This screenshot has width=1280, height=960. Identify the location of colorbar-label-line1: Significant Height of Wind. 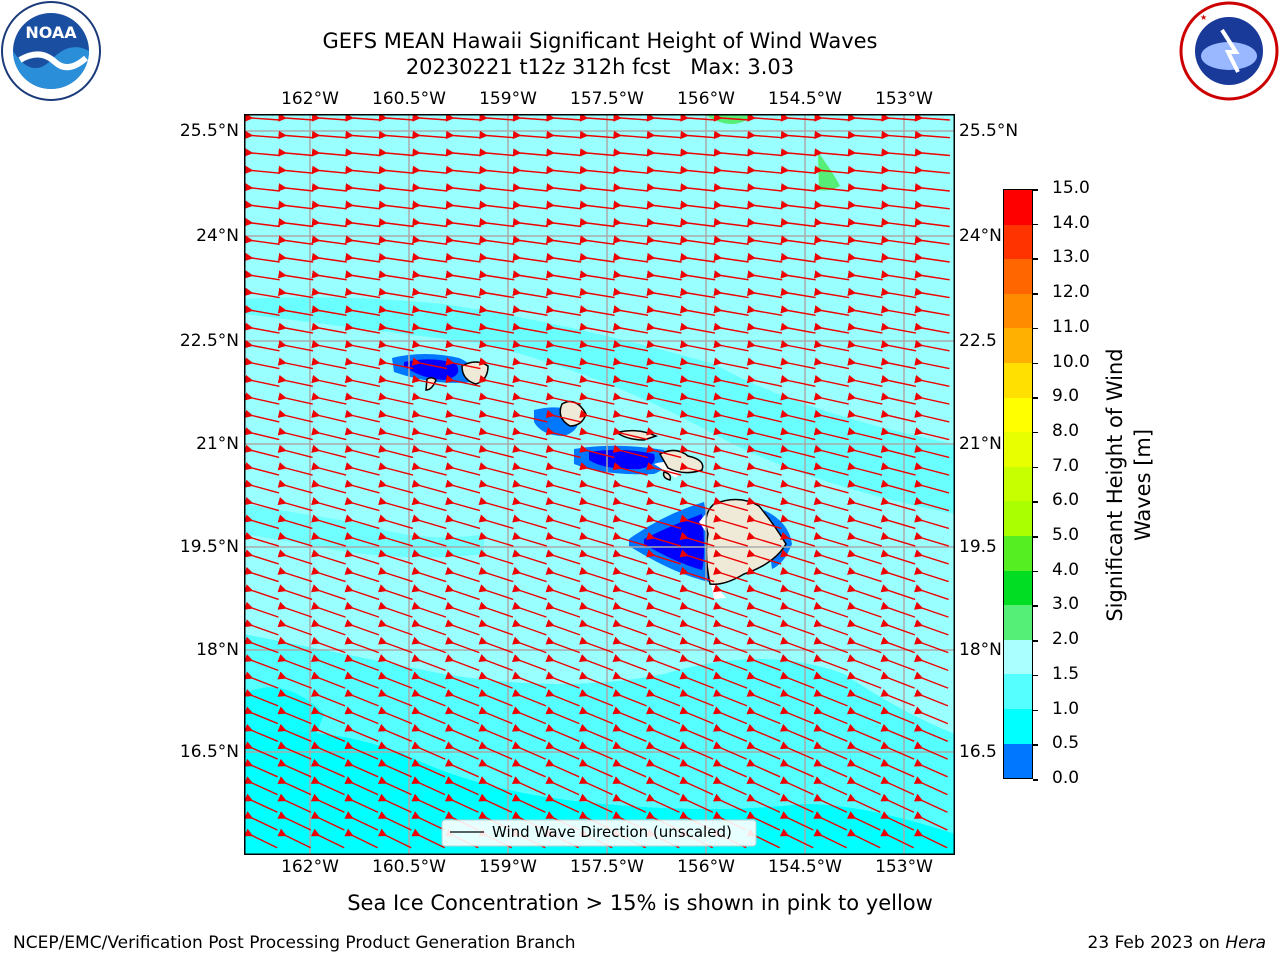
(1115, 485).